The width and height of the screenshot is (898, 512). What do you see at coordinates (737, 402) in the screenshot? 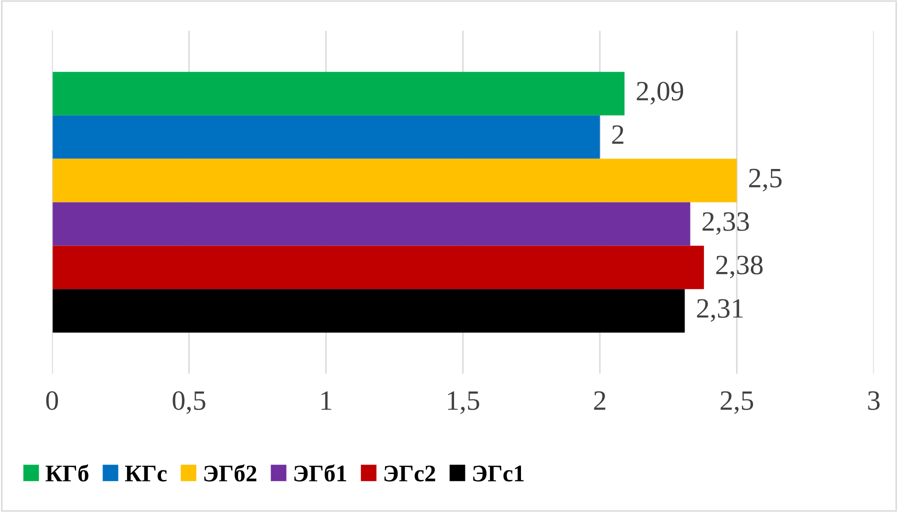
I see `x-tick-label: 2,5` at bounding box center [737, 402].